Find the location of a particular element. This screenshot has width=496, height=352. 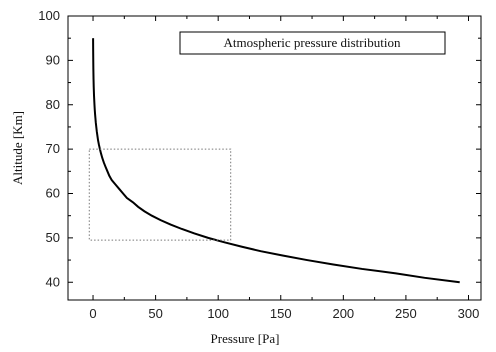

x-tick-label: 150 is located at coordinates (281, 313).